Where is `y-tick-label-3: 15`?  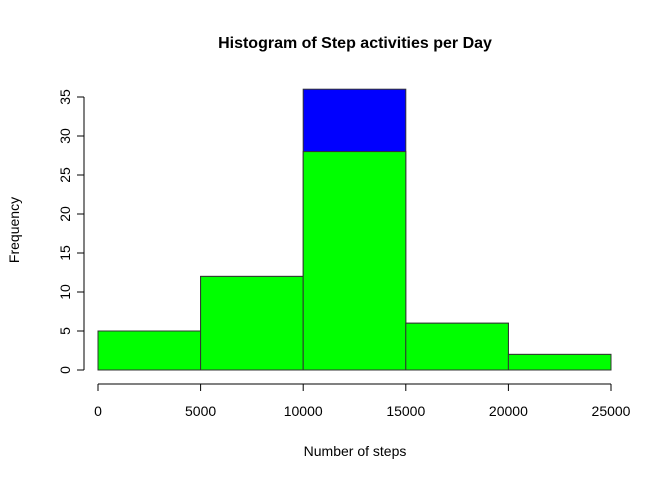 y-tick-label-3: 15 is located at coordinates (65, 253).